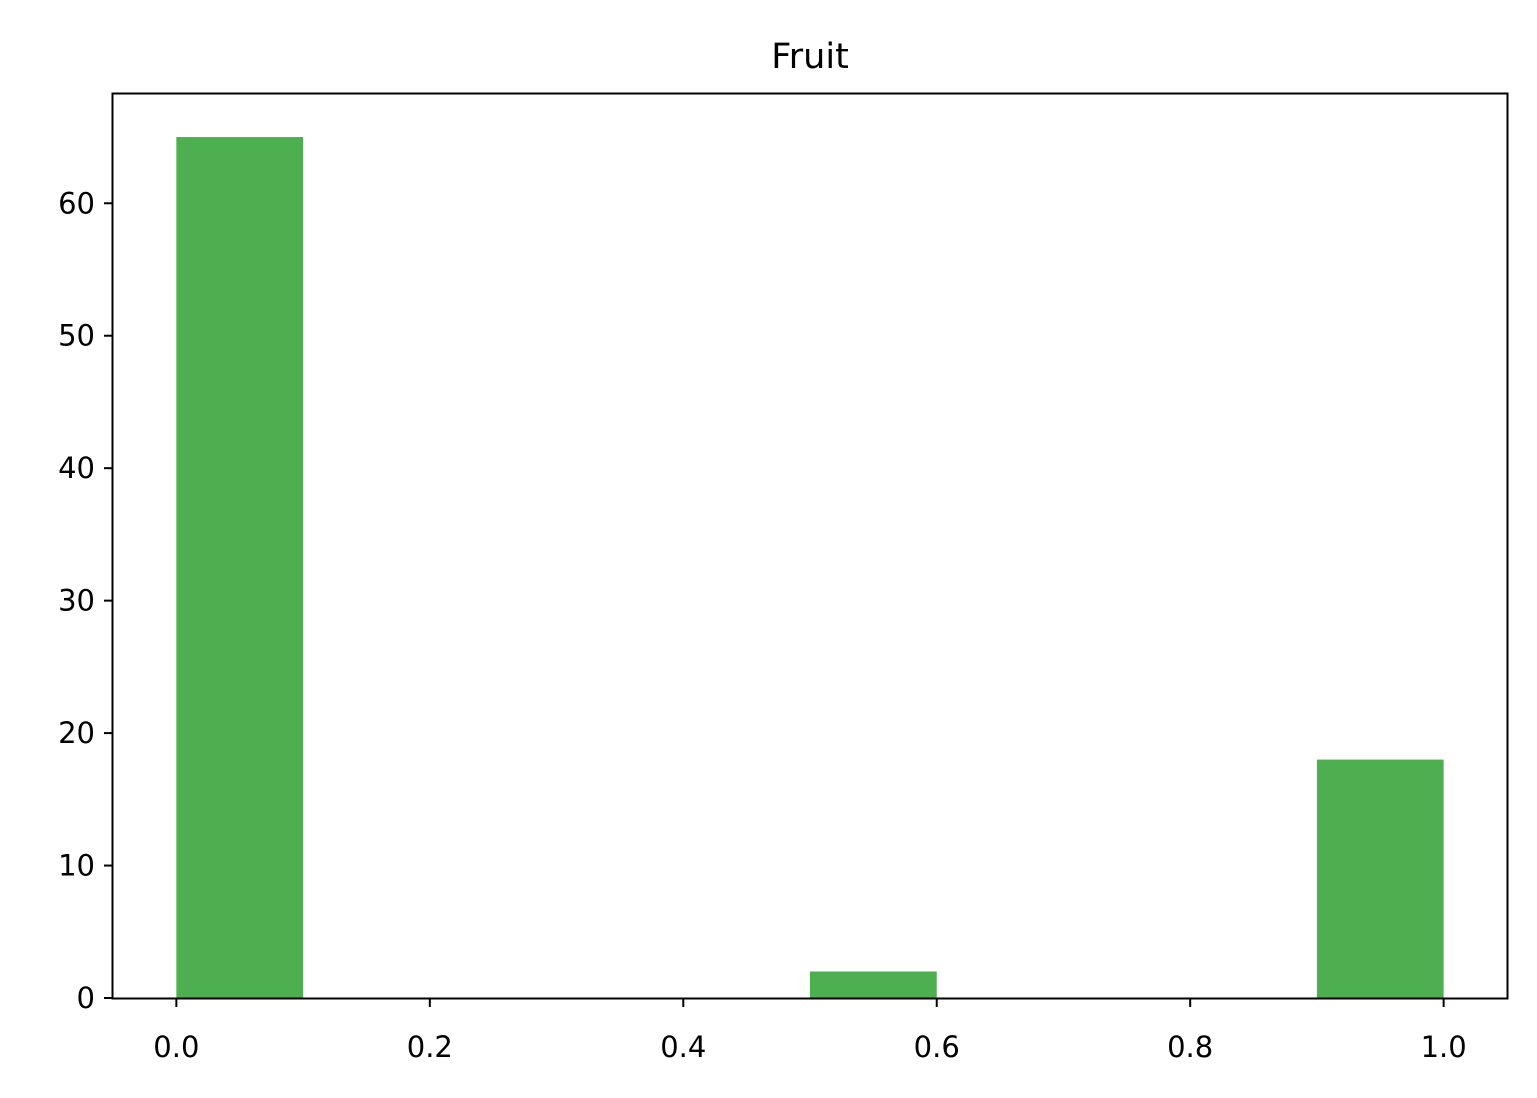 Image resolution: width=1537 pixels, height=1098 pixels. What do you see at coordinates (76, 733) in the screenshot?
I see `y-tick-label: 20` at bounding box center [76, 733].